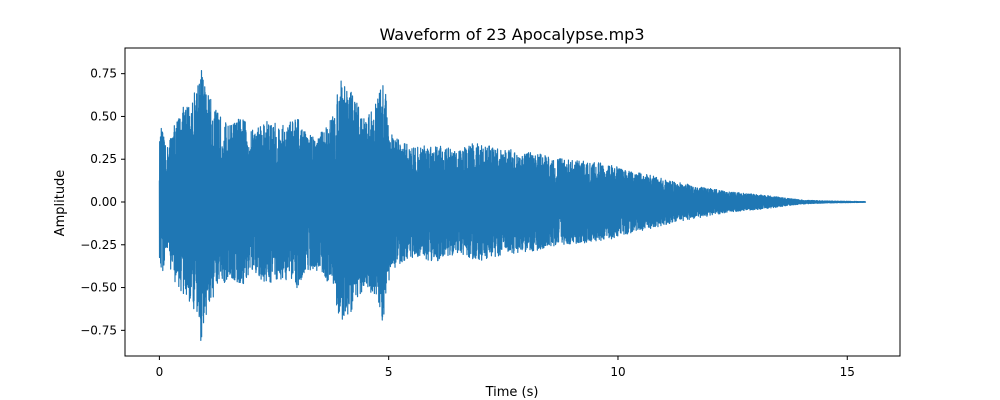 The height and width of the screenshot is (400, 1000). I want to click on y-tick-label: −0.25, so click(98, 245).